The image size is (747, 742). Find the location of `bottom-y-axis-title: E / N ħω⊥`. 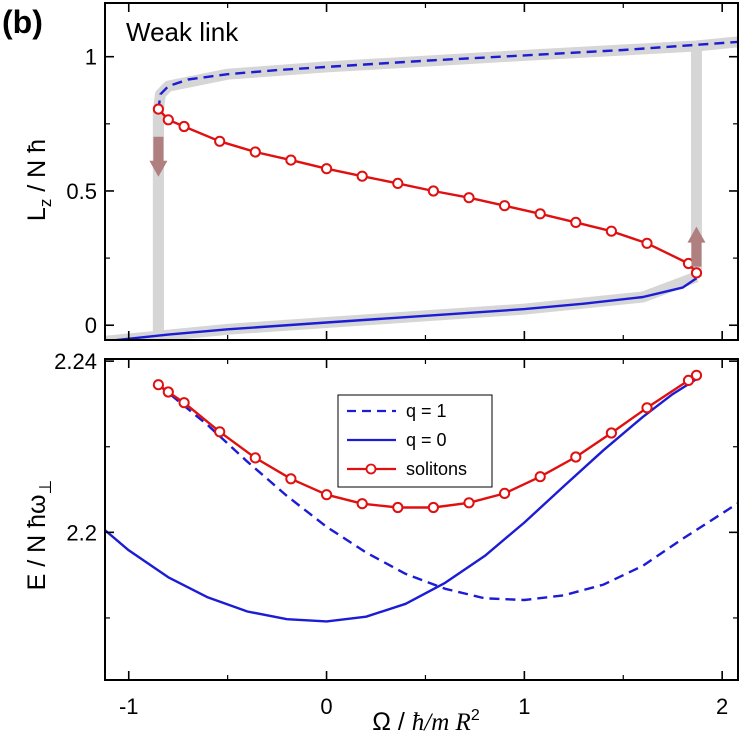

bottom-y-axis-title: E / N ħω⊥ is located at coordinates (39, 535).